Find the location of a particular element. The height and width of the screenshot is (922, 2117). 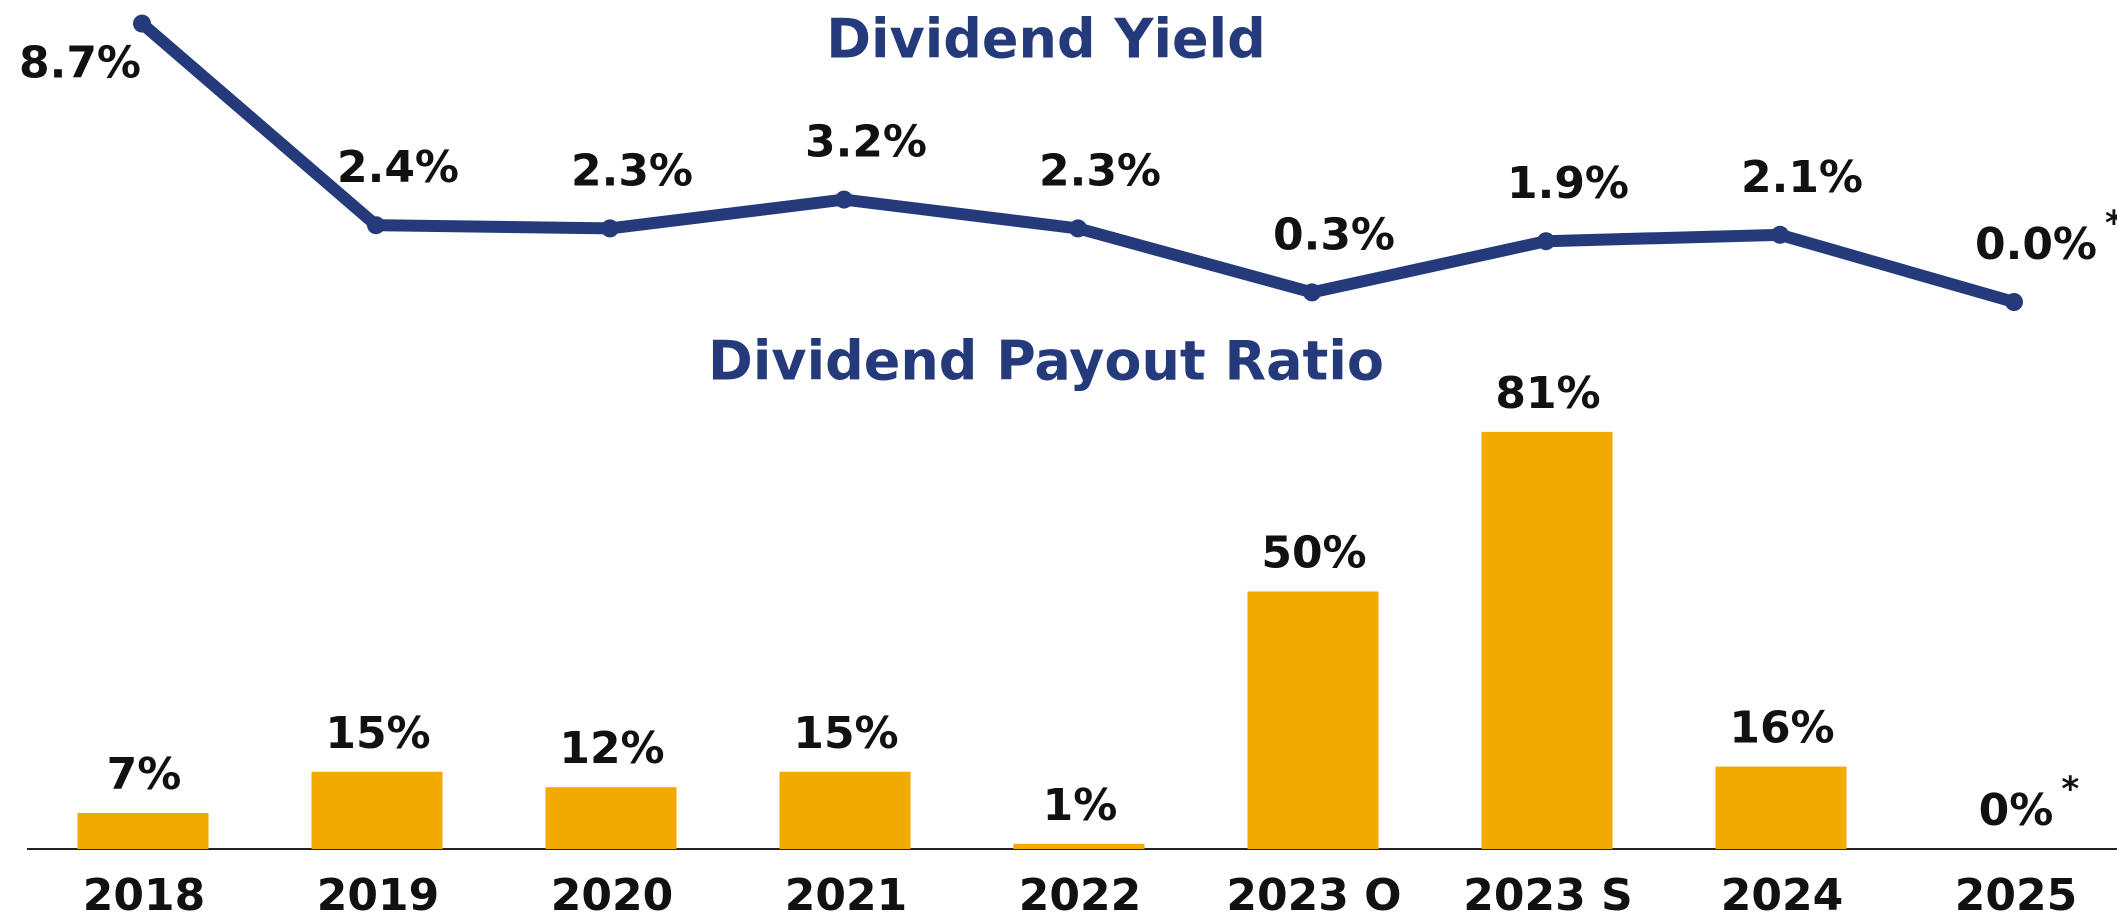

x-tick-label: 2019 is located at coordinates (378, 895).